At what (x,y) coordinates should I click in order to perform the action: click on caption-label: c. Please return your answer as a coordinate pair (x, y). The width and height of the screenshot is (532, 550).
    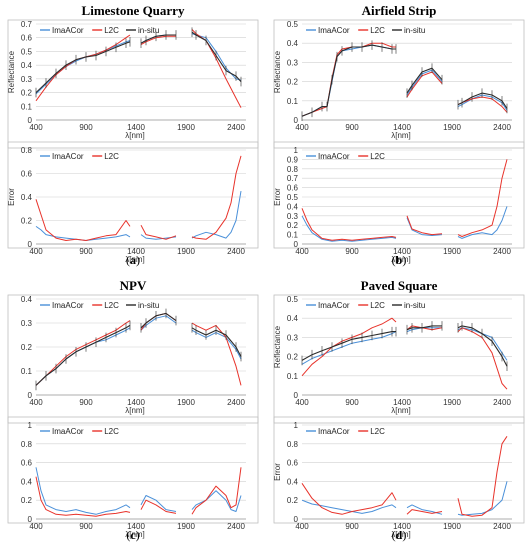
    Looking at the image, I should click on (133, 535).